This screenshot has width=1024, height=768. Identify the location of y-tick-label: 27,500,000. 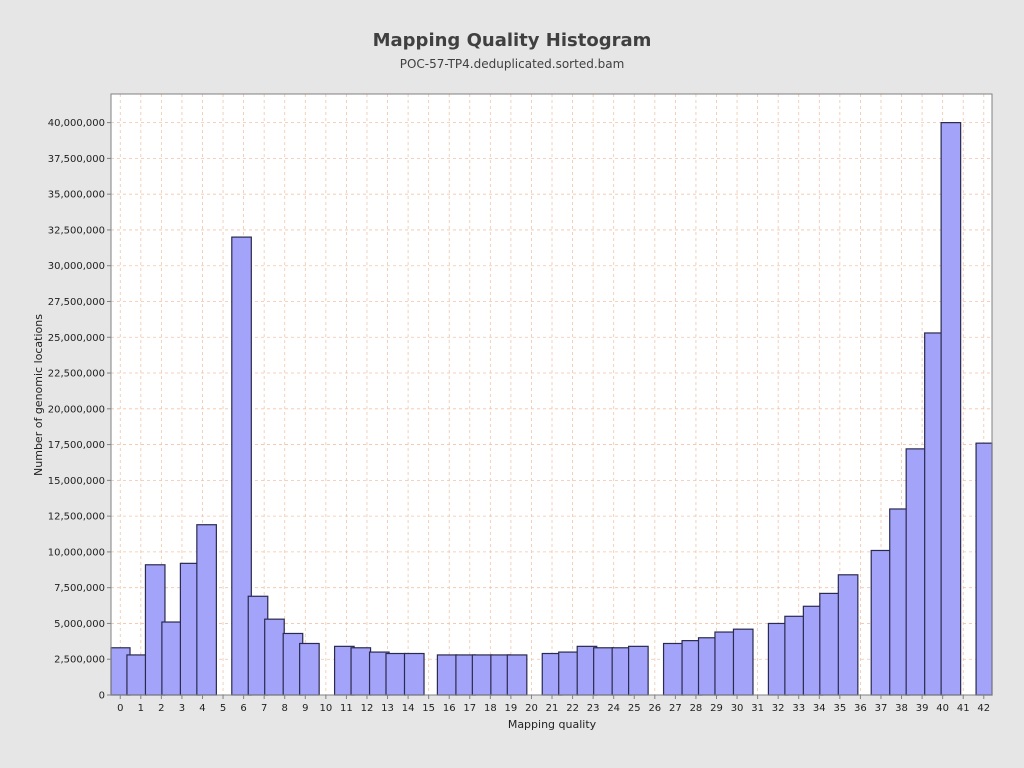
(76, 302).